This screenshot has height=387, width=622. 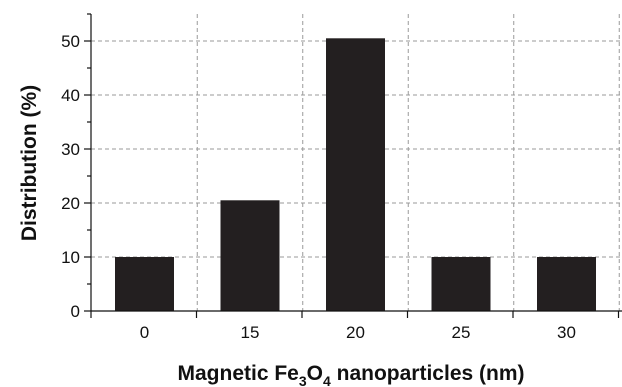 What do you see at coordinates (144, 332) in the screenshot?
I see `x-tick-label: 0` at bounding box center [144, 332].